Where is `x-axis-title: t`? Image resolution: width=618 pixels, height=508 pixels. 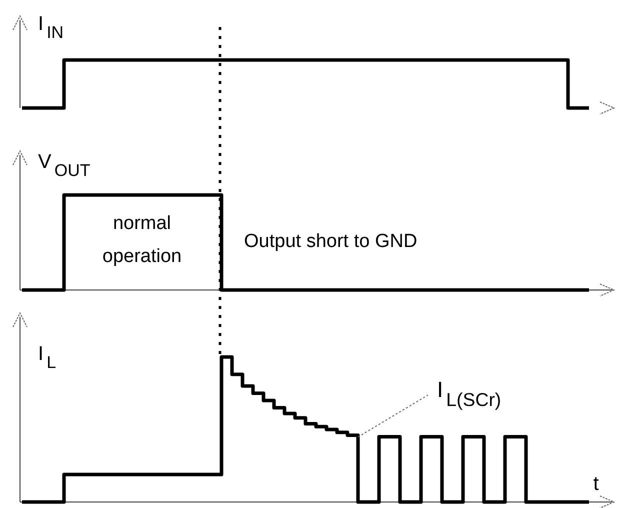 x-axis-title: t is located at coordinates (596, 484).